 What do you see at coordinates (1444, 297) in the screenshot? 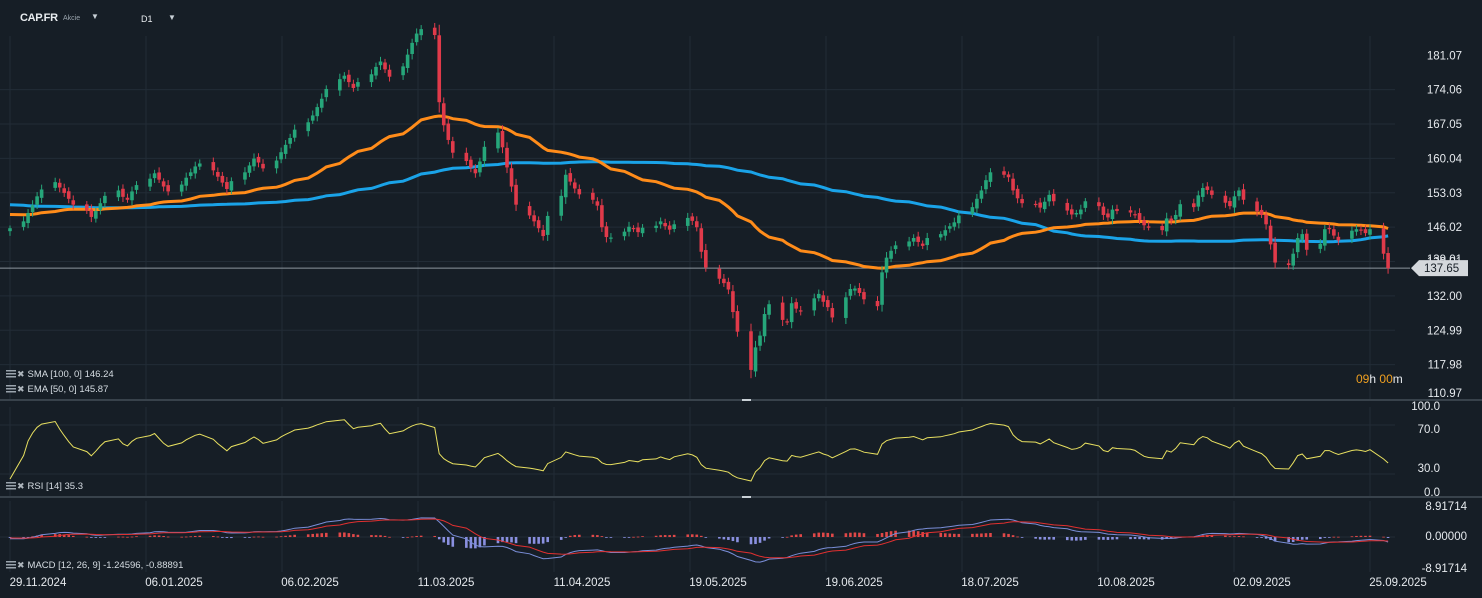
I see `price-tick-label: 132.00` at bounding box center [1444, 297].